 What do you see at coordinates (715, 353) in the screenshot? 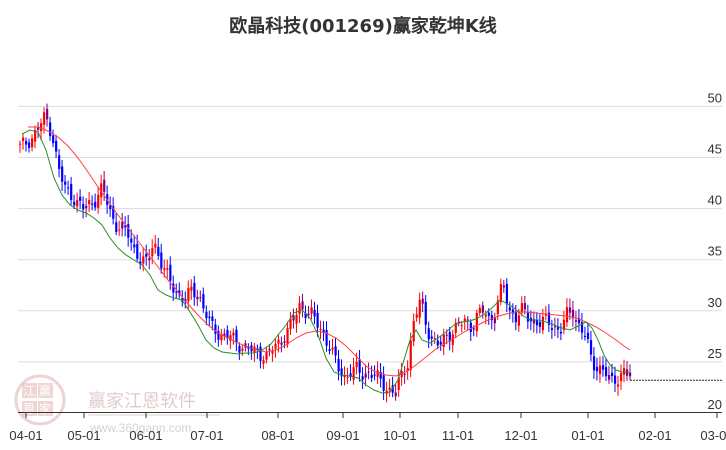
I see `y-tick-label: 25` at bounding box center [715, 353].